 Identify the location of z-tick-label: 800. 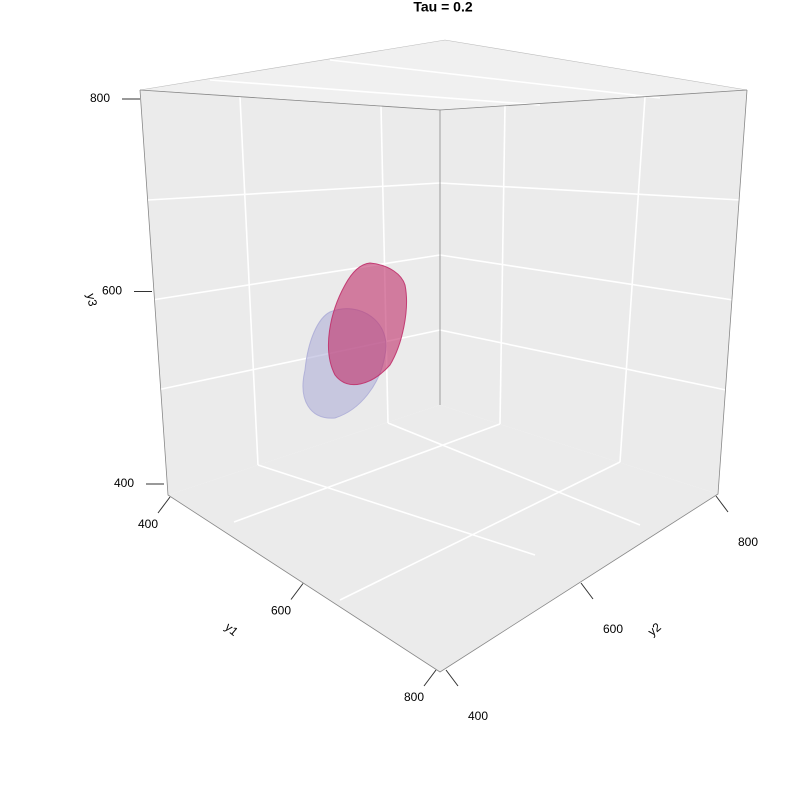
(100, 98).